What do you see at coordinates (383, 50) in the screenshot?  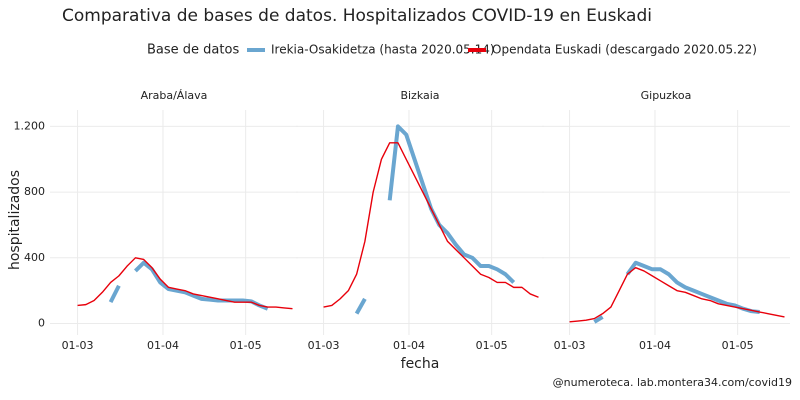 I see `legend-label: Irekia-Osakidetza (hasta 2020.05.14)` at bounding box center [383, 50].